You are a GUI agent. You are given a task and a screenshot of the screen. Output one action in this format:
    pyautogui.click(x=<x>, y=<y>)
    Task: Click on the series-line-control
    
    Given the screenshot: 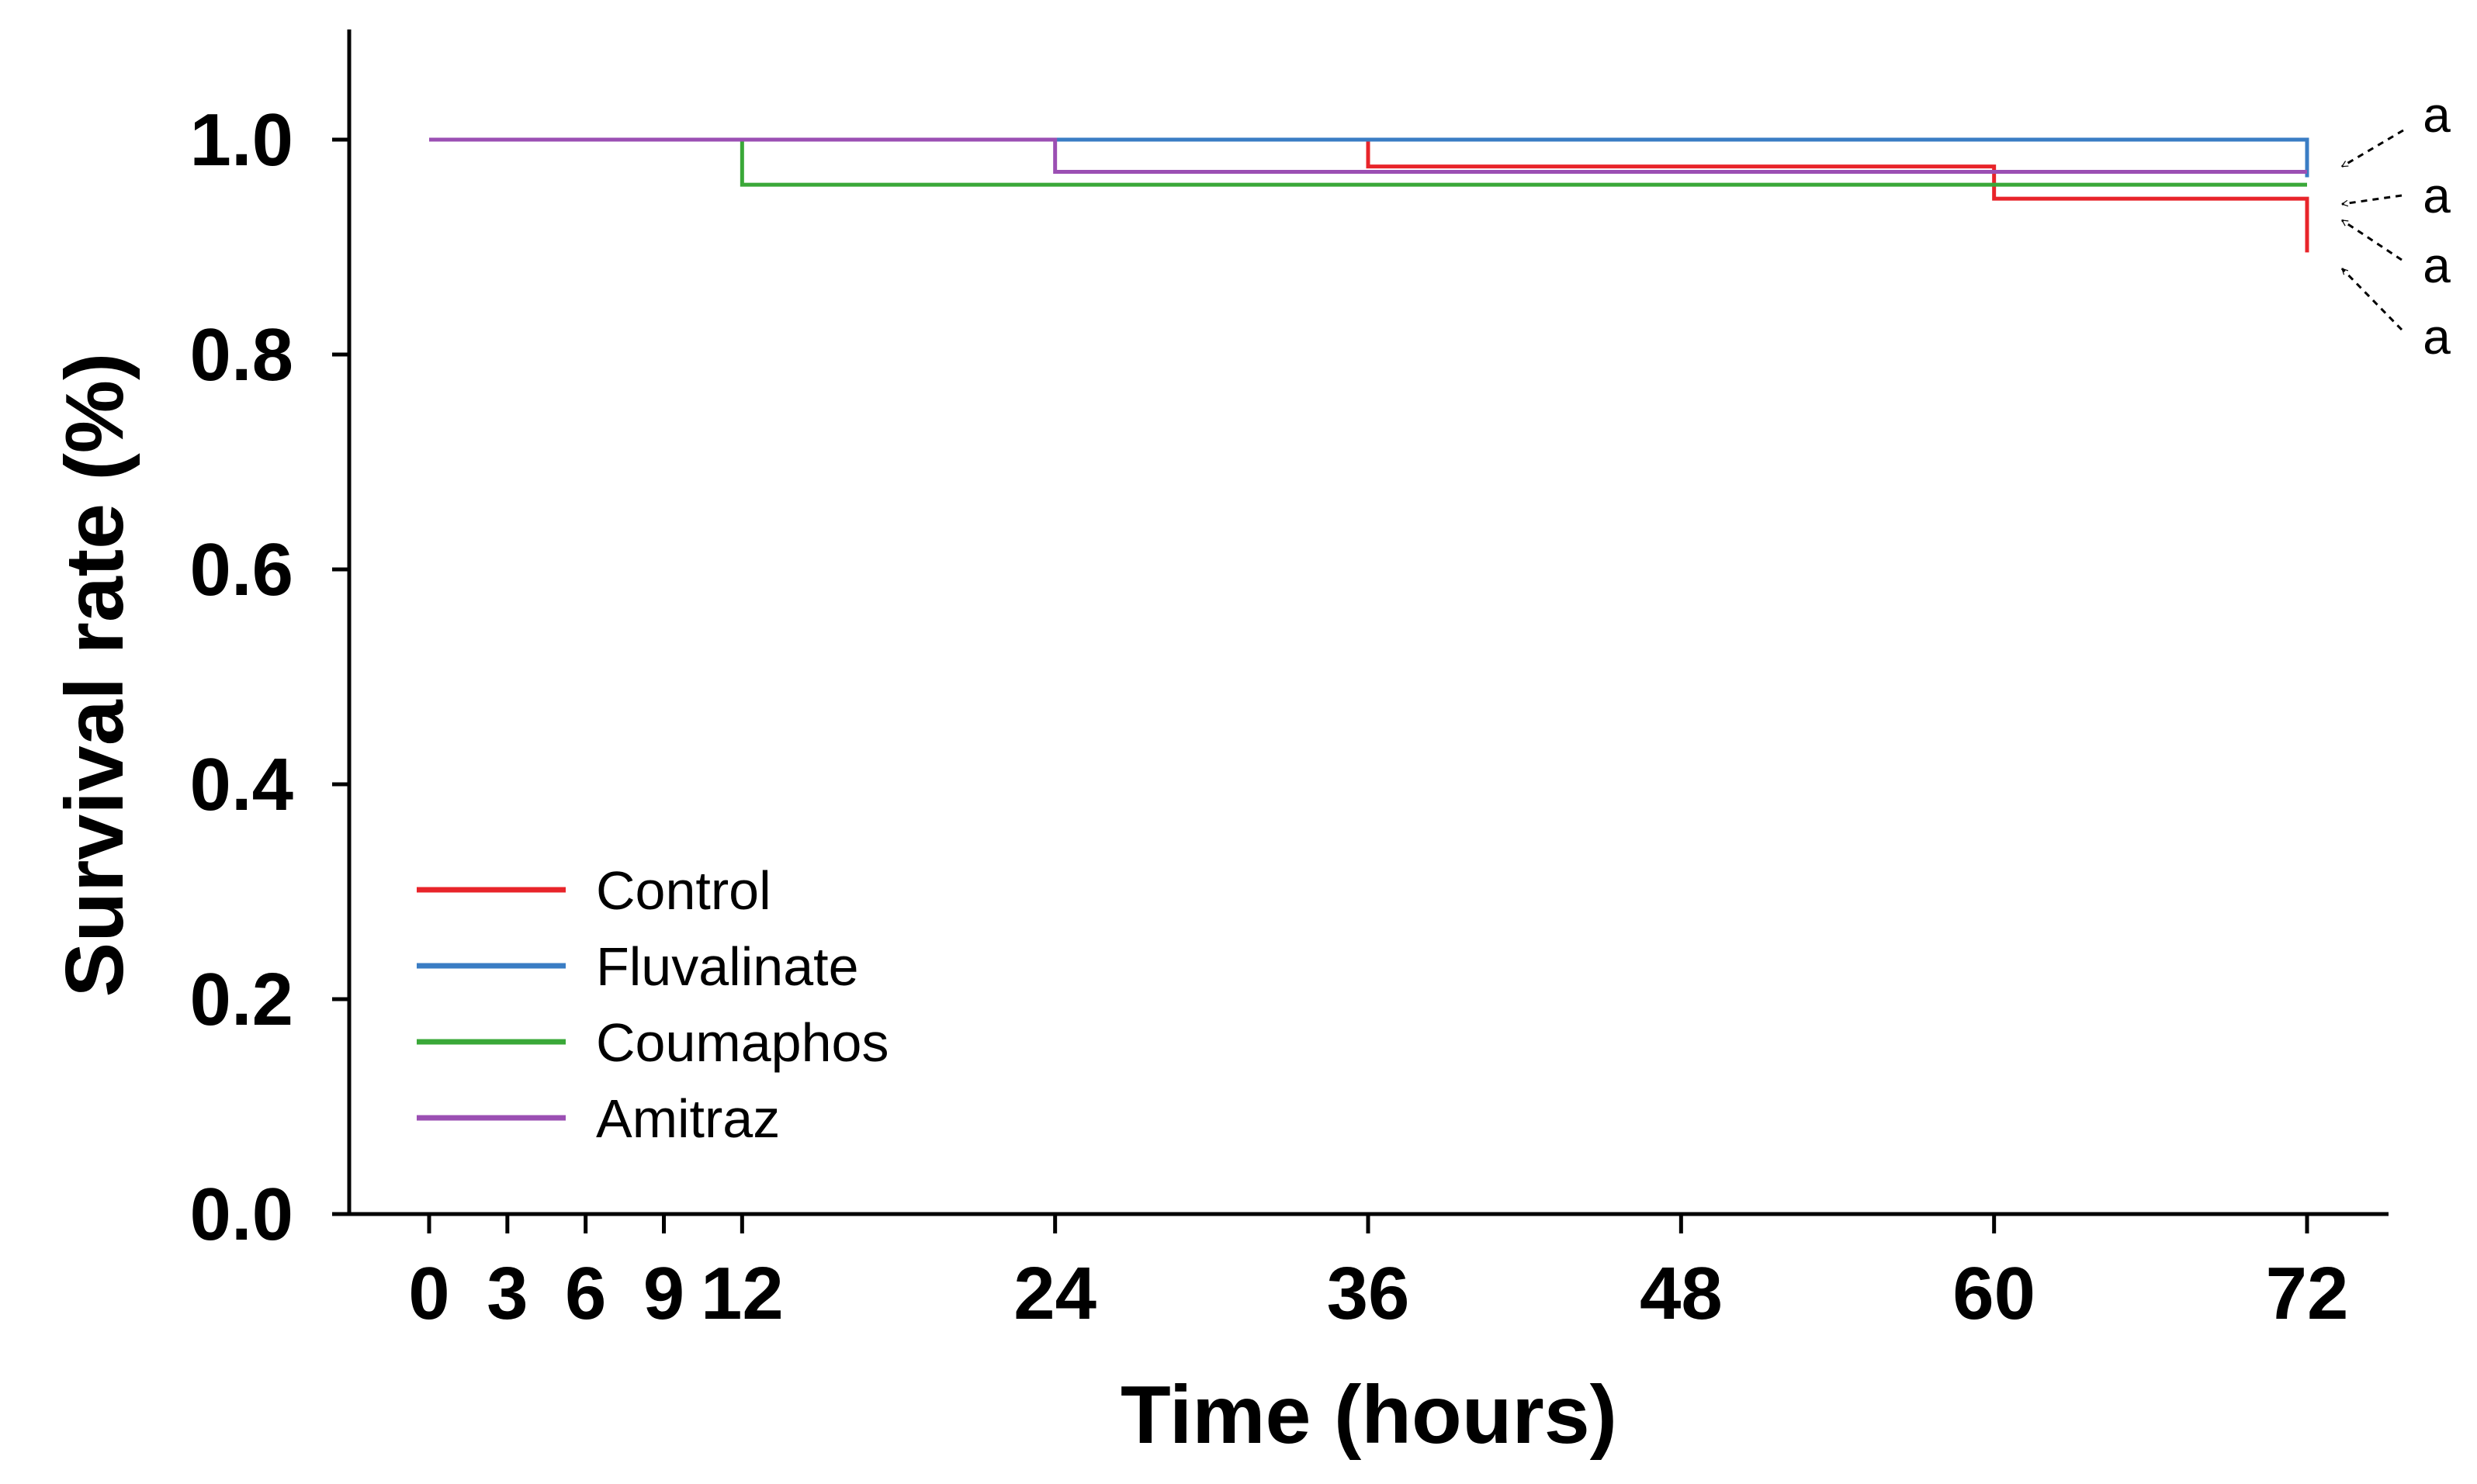 What is the action you would take?
    pyautogui.click(x=1369, y=195)
    